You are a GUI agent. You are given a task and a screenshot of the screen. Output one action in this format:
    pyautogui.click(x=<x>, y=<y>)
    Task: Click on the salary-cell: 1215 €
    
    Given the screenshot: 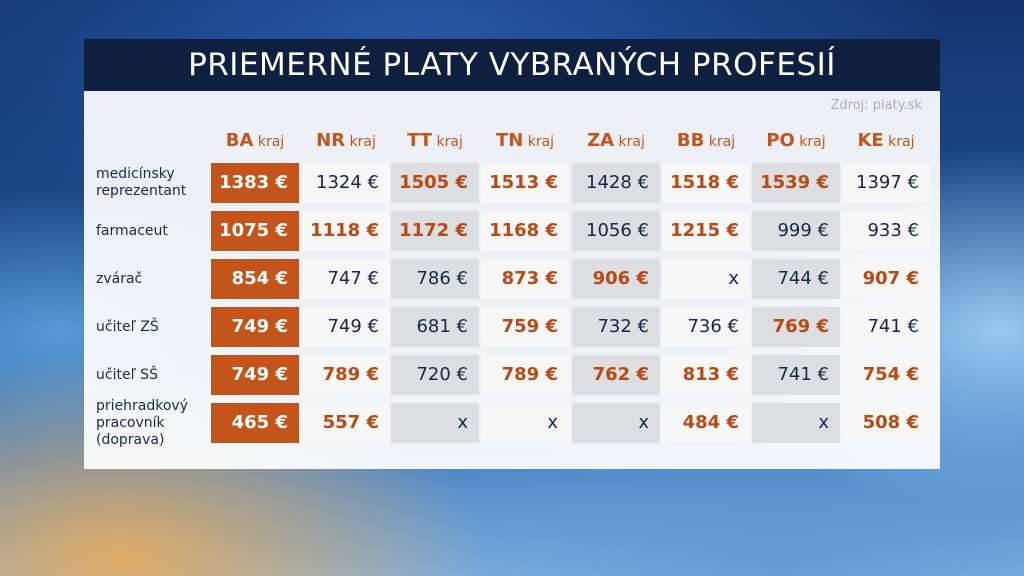 What is the action you would take?
    pyautogui.click(x=706, y=231)
    